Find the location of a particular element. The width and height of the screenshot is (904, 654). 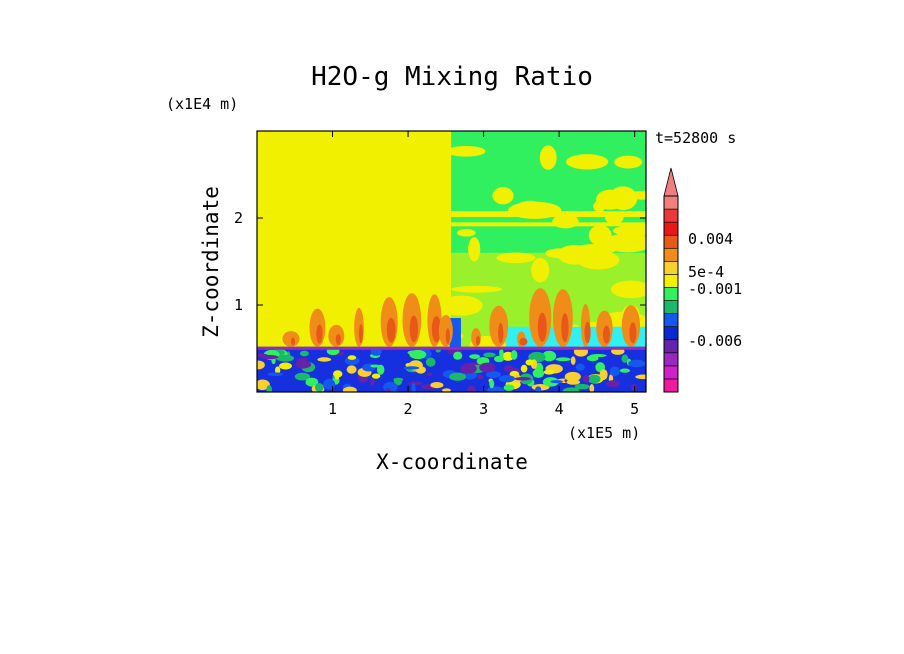

colorbar is located at coordinates (671, 280).